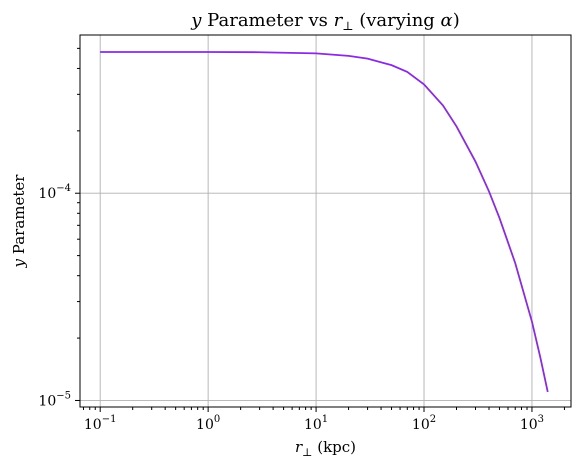 Image resolution: width=582 pixels, height=468 pixels. What do you see at coordinates (532, 423) in the screenshot?
I see `x-tick-label: 10³` at bounding box center [532, 423].